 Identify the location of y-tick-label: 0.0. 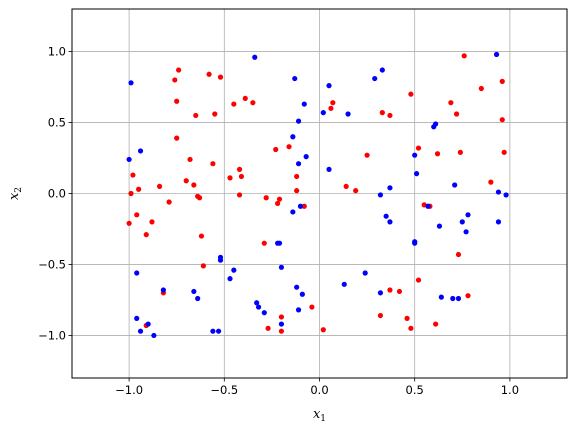
(57, 194).